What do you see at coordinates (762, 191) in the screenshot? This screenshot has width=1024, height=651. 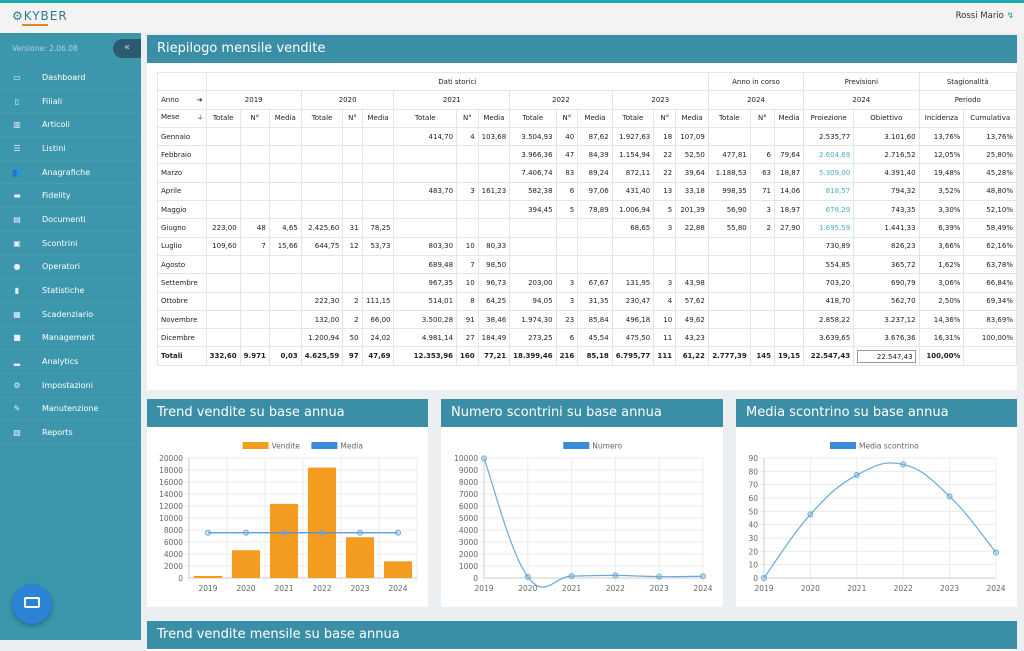 I see `value-cell: 71` at bounding box center [762, 191].